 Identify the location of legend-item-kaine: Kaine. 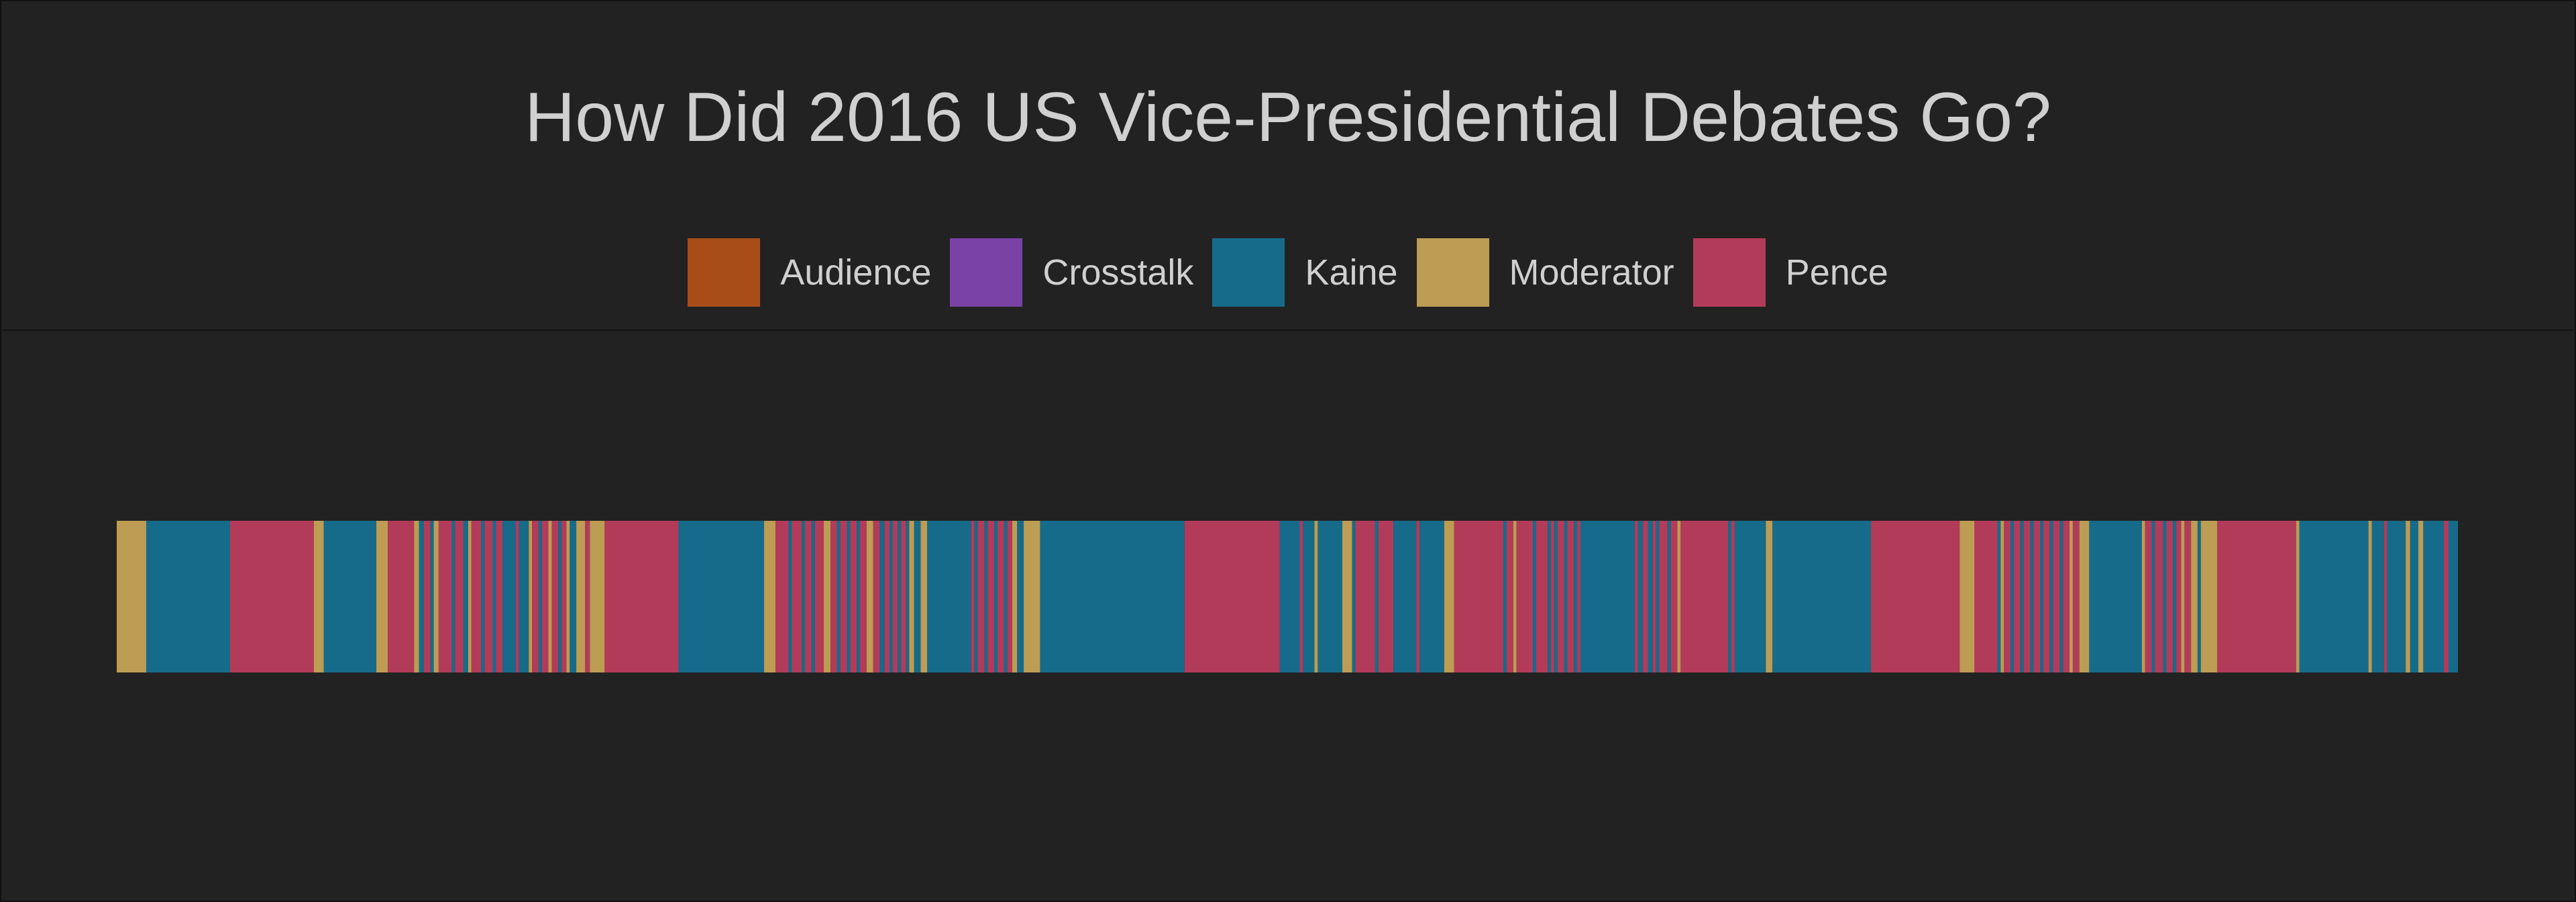
(1305, 272).